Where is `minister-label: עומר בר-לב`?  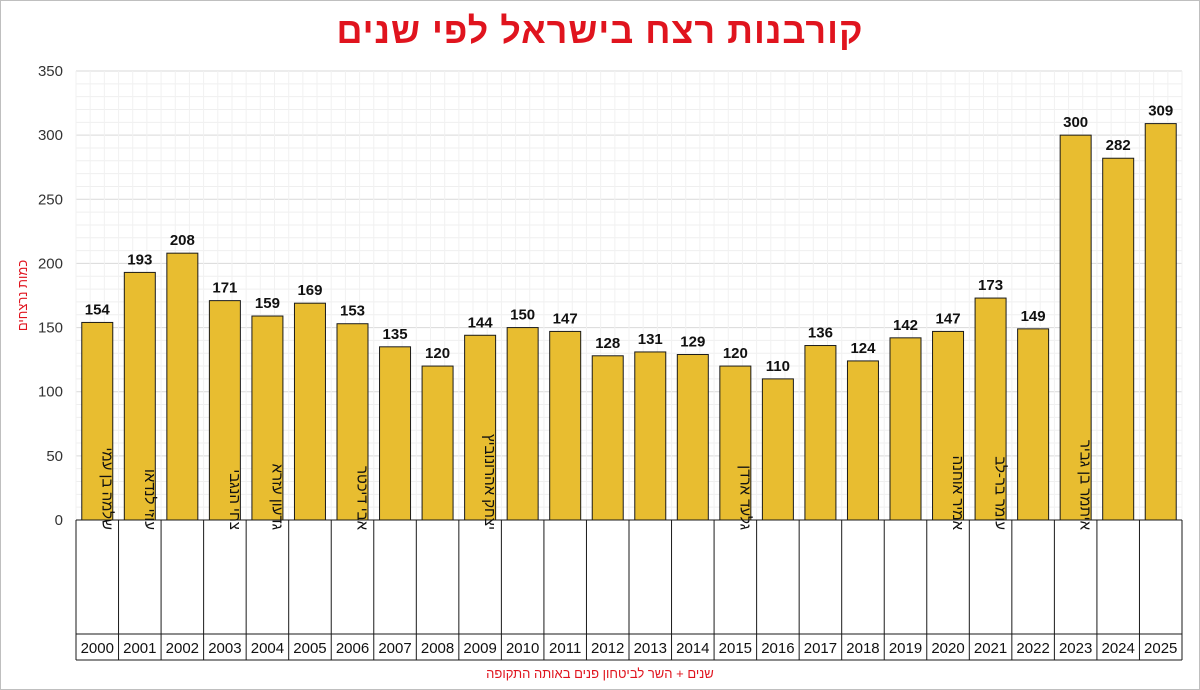
minister-label: עומר בר-לב is located at coordinates (1000, 493).